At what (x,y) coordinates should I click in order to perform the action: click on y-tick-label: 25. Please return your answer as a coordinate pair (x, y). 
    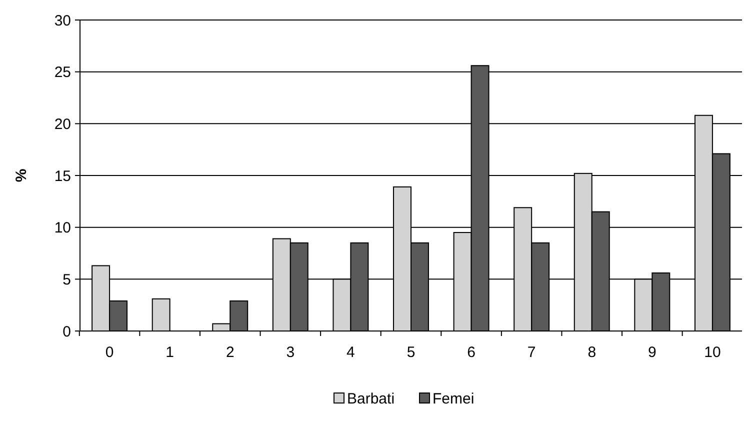
    Looking at the image, I should click on (62, 73).